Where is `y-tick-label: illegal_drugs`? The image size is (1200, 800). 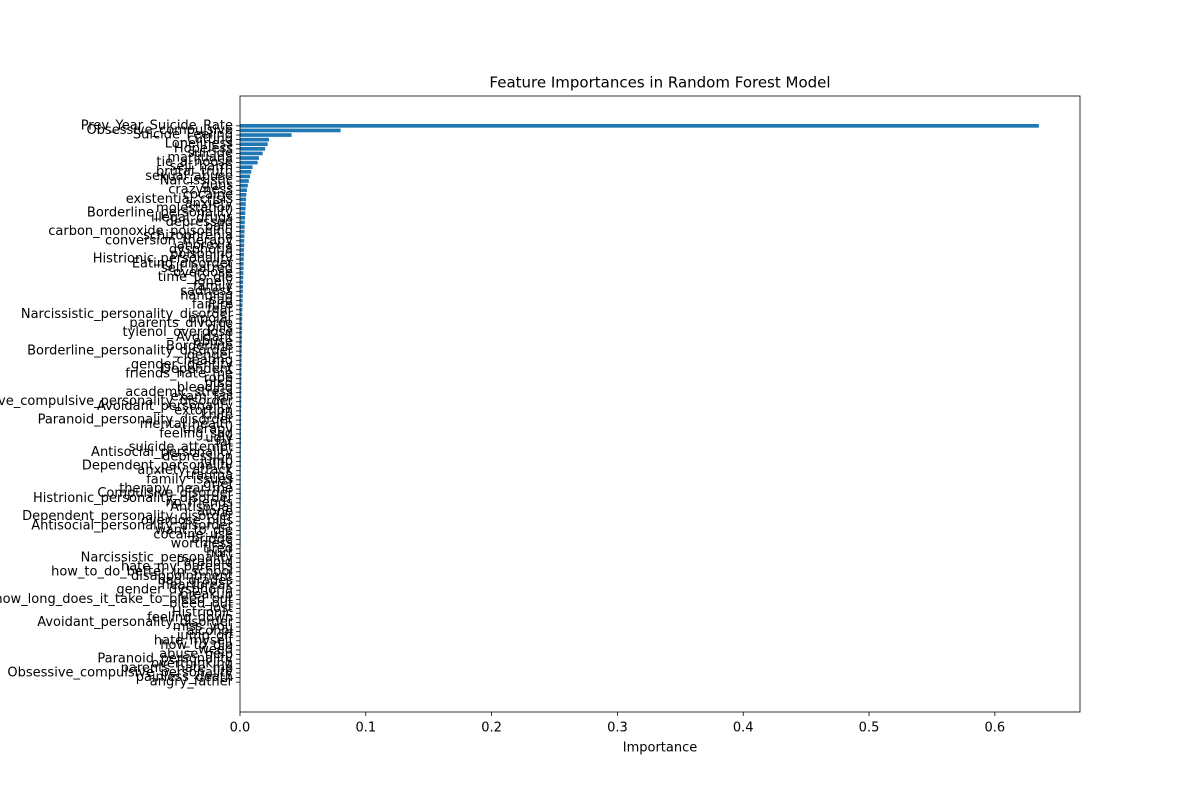 y-tick-label: illegal_drugs is located at coordinates (192, 217).